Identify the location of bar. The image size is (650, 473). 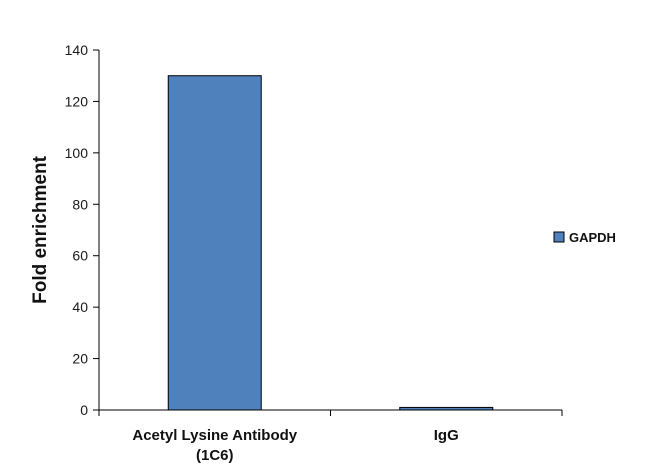
(214, 243).